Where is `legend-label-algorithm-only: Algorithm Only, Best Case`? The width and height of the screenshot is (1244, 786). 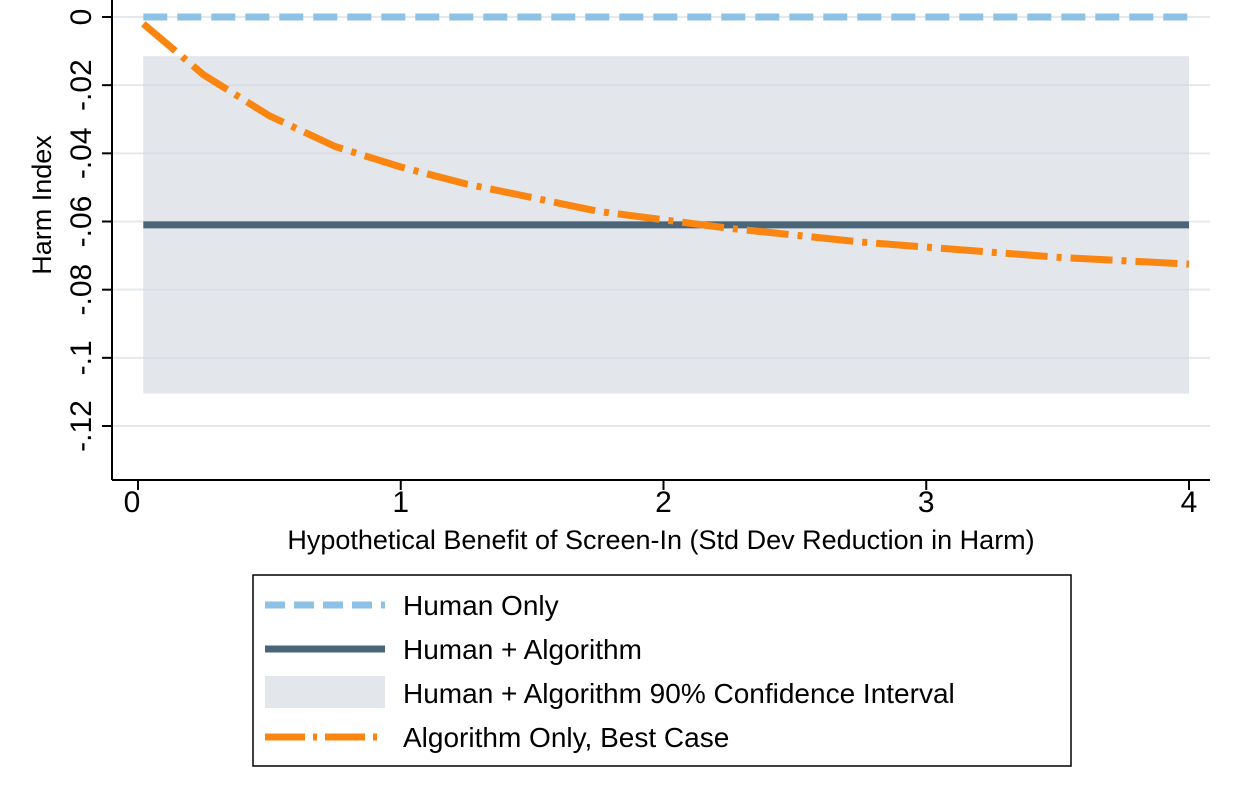 legend-label-algorithm-only: Algorithm Only, Best Case is located at coordinates (566, 737).